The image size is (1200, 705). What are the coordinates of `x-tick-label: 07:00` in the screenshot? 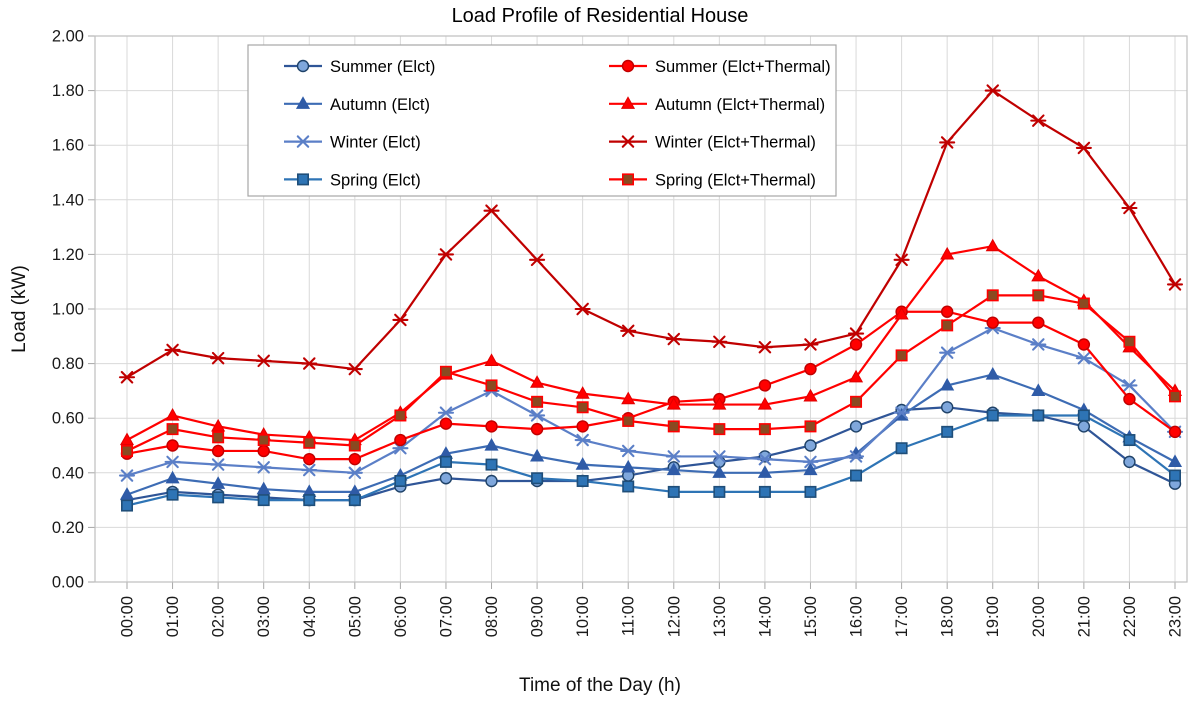 It's located at (446, 616).